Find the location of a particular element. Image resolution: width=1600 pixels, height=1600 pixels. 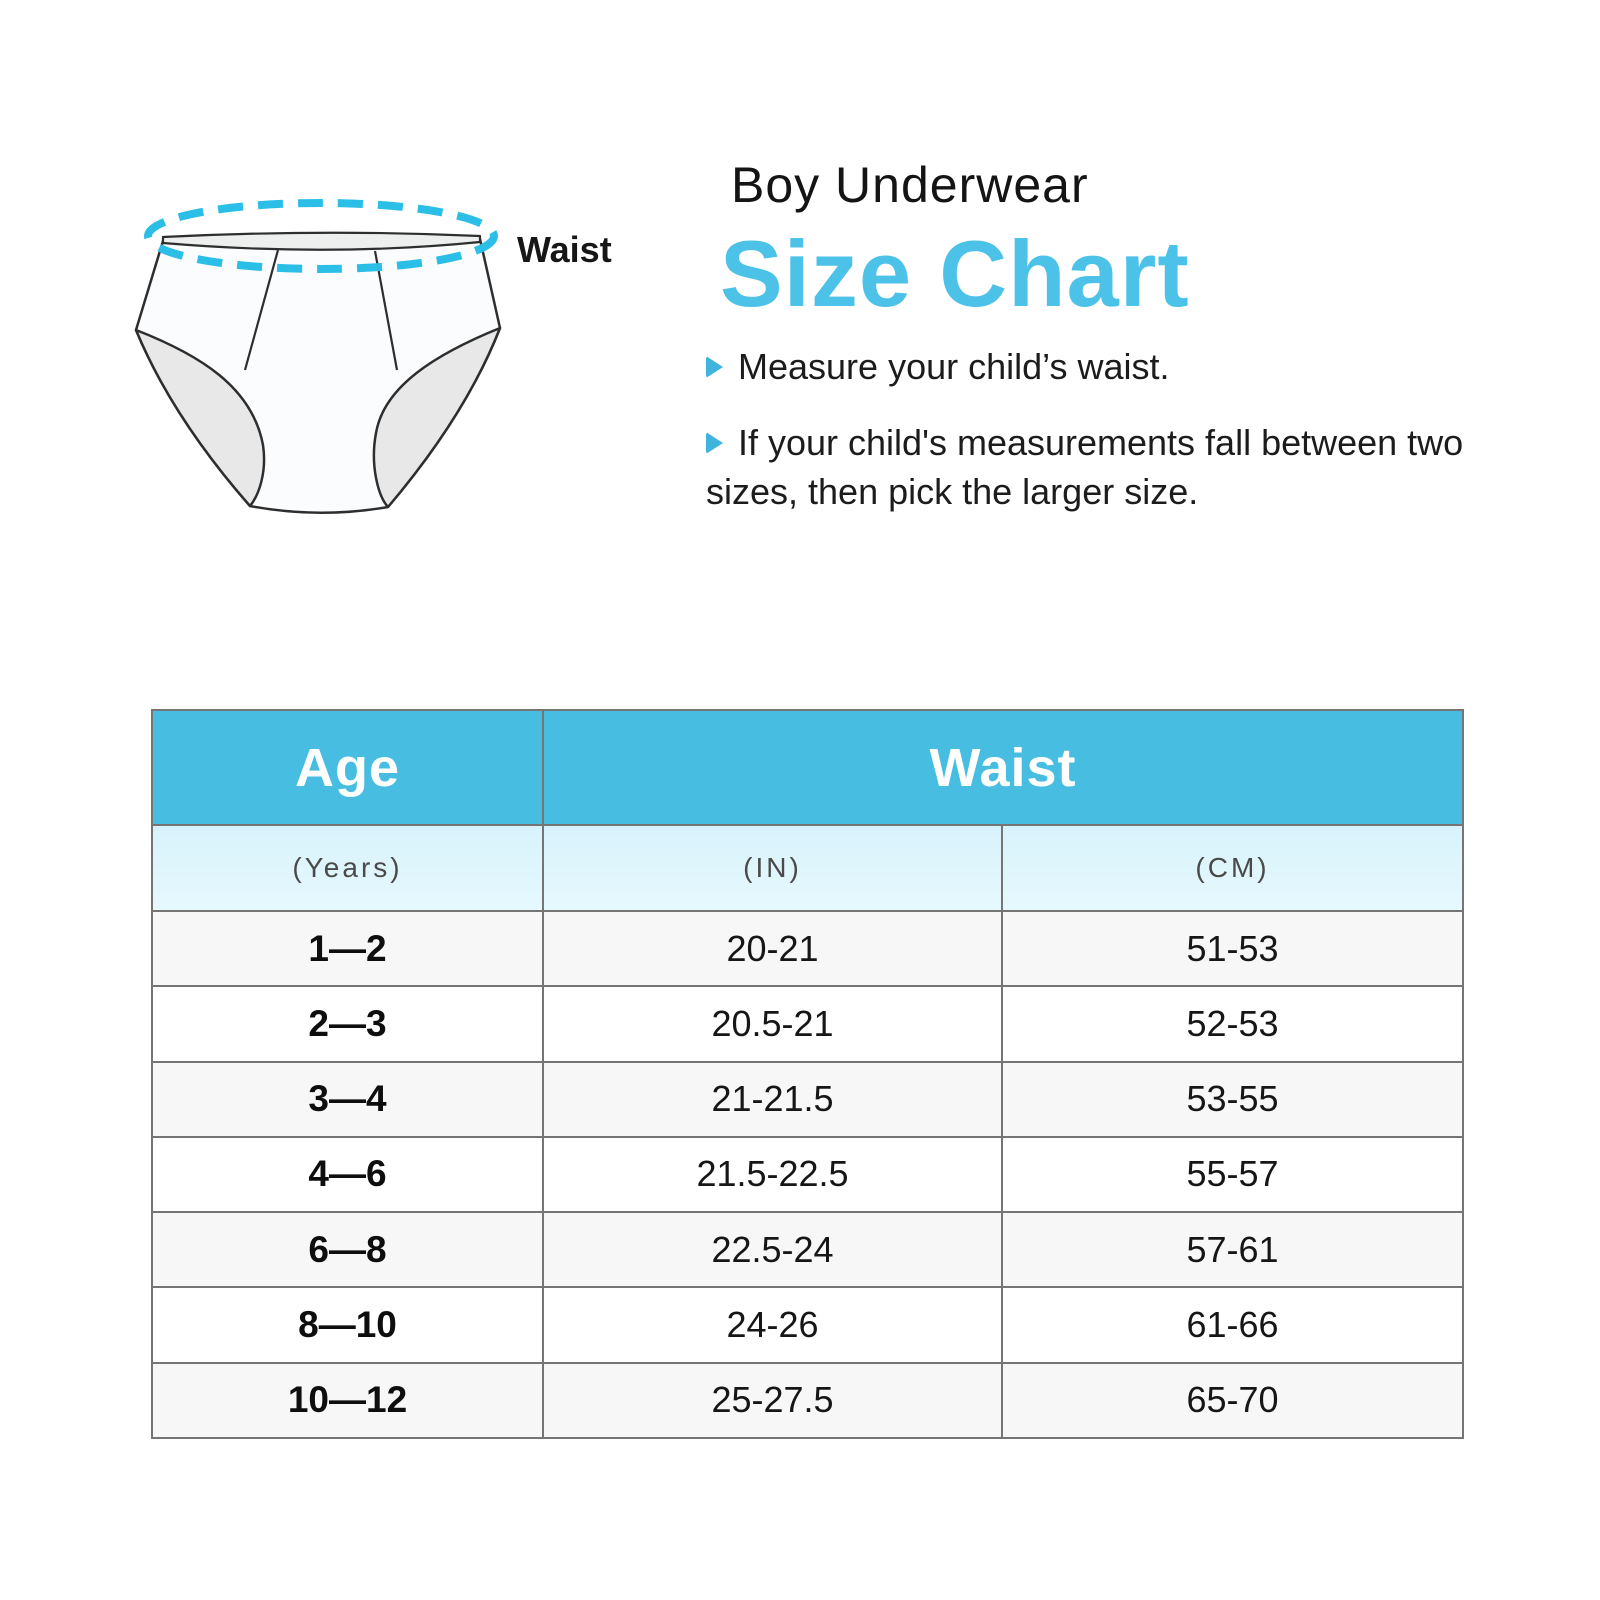

left-leg-shade is located at coordinates (200, 418).